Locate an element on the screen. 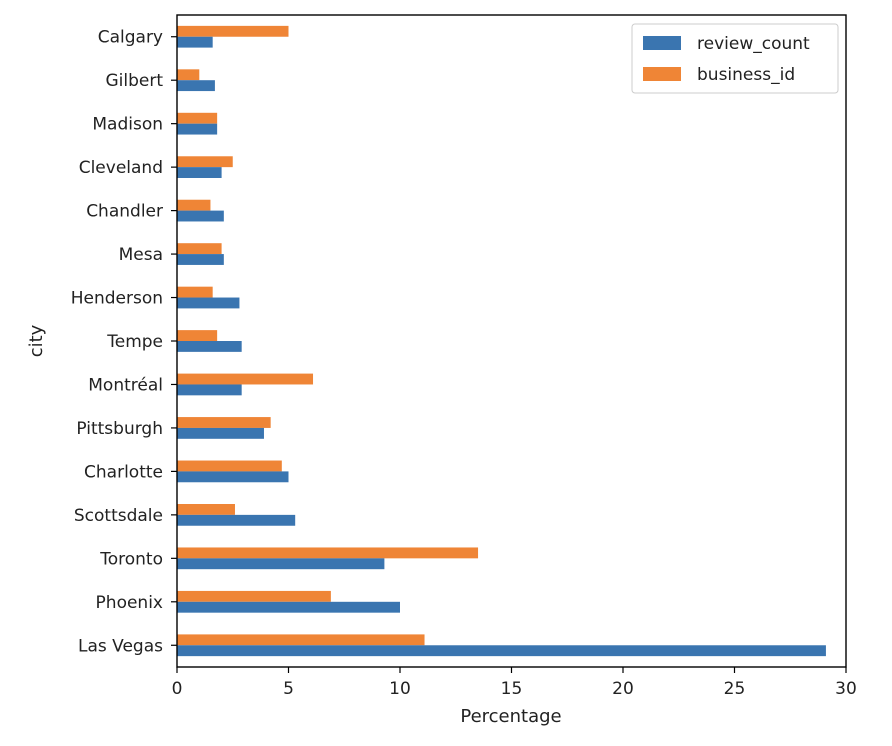 The width and height of the screenshot is (892, 746). bar-business-id-mesa is located at coordinates (199, 249).